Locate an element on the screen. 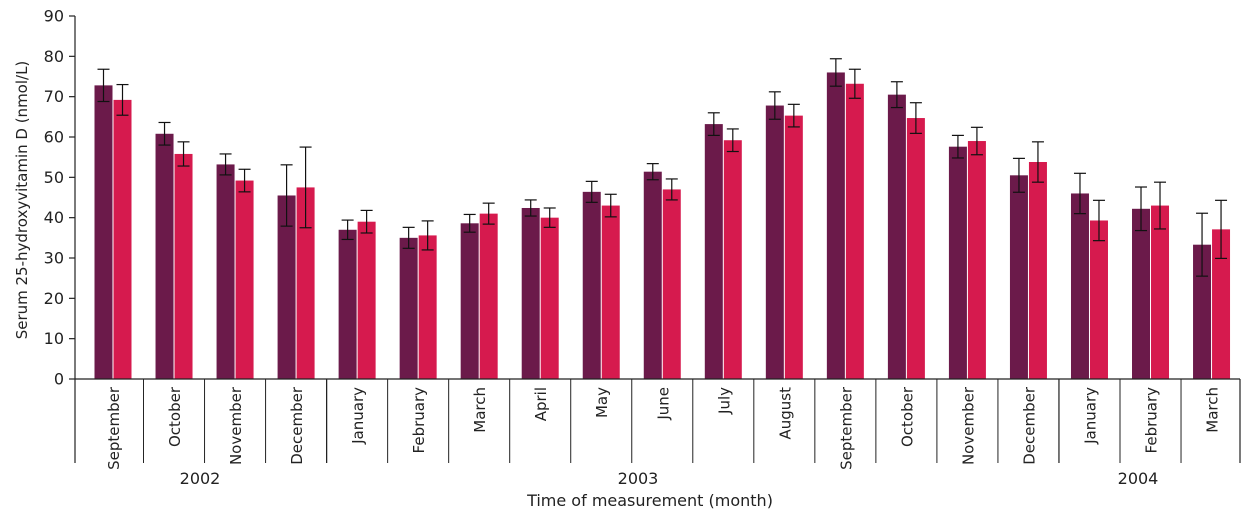 The width and height of the screenshot is (1243, 514). year-label: 2002 is located at coordinates (200, 478).